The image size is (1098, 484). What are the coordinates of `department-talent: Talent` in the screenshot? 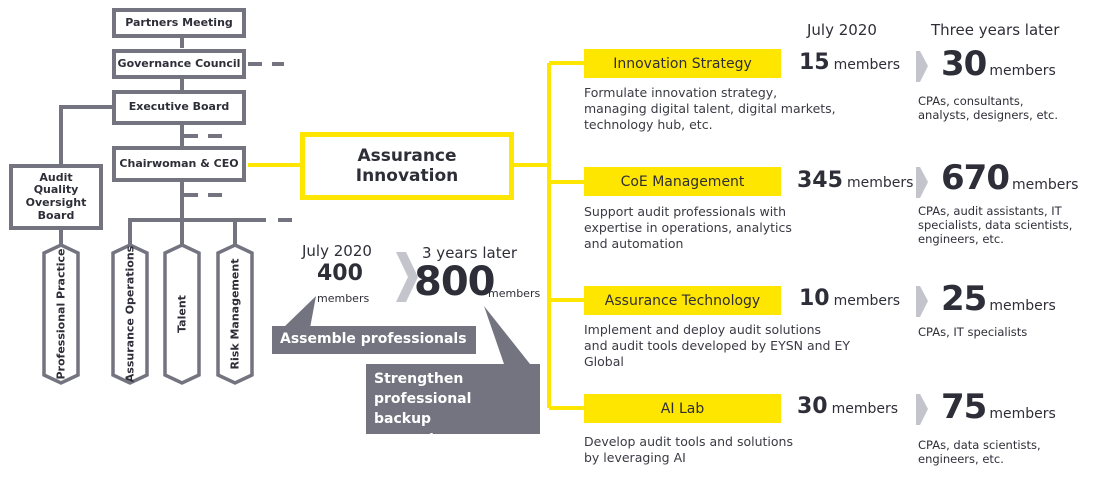 It's located at (182, 314).